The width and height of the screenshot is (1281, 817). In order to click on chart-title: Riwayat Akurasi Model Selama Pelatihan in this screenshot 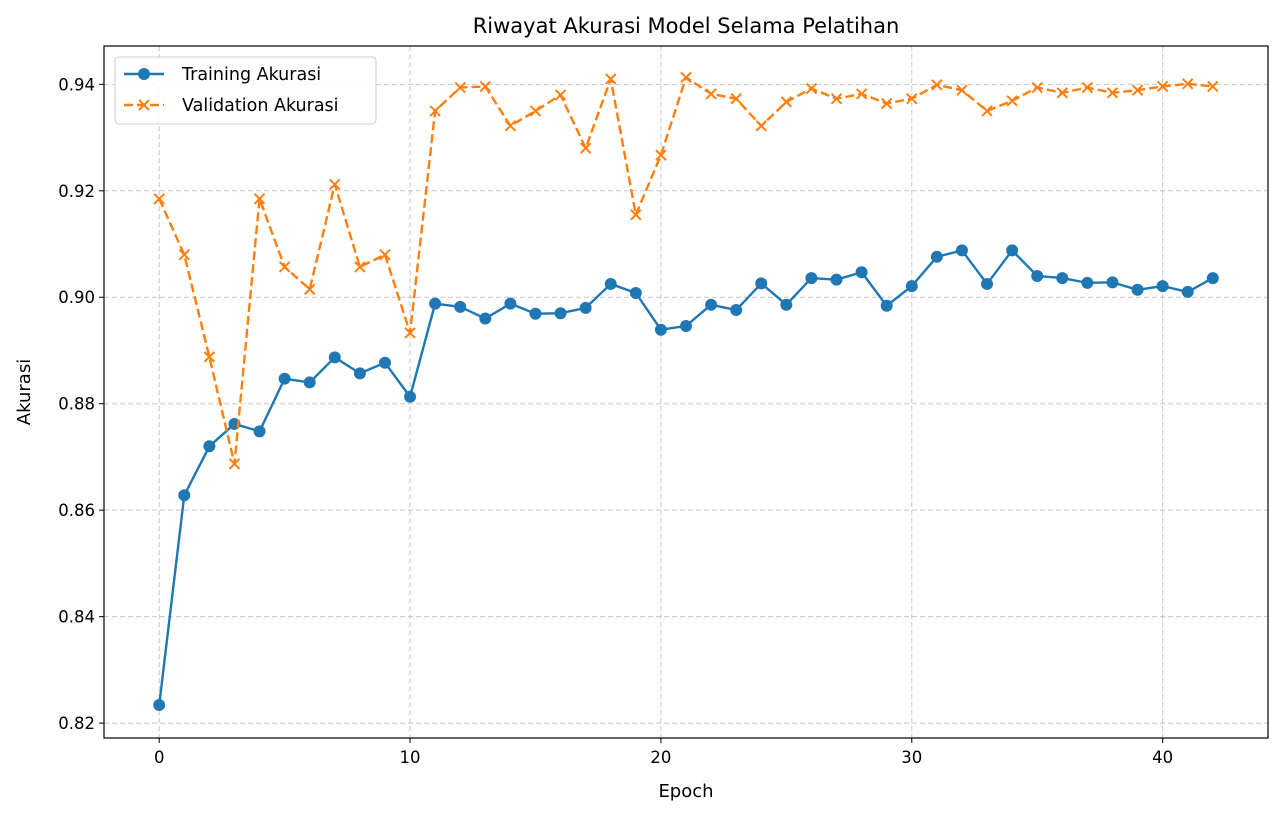, I will do `click(686, 26)`.